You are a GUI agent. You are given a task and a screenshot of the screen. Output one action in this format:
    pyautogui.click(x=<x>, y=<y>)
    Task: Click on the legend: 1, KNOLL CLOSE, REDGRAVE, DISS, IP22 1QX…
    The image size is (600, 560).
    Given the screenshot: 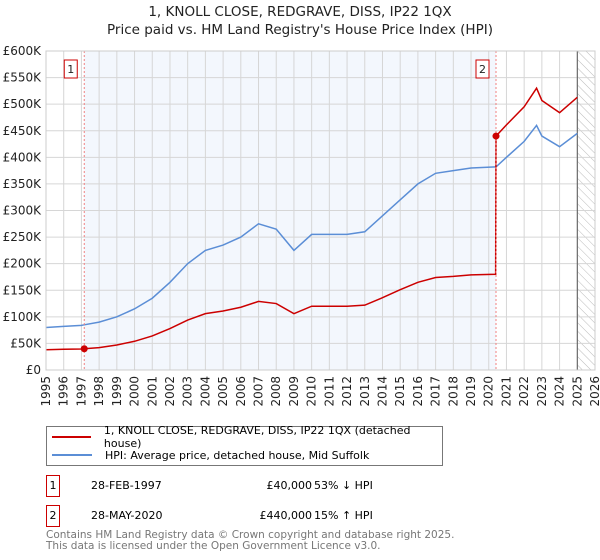 What is the action you would take?
    pyautogui.click(x=244, y=445)
    